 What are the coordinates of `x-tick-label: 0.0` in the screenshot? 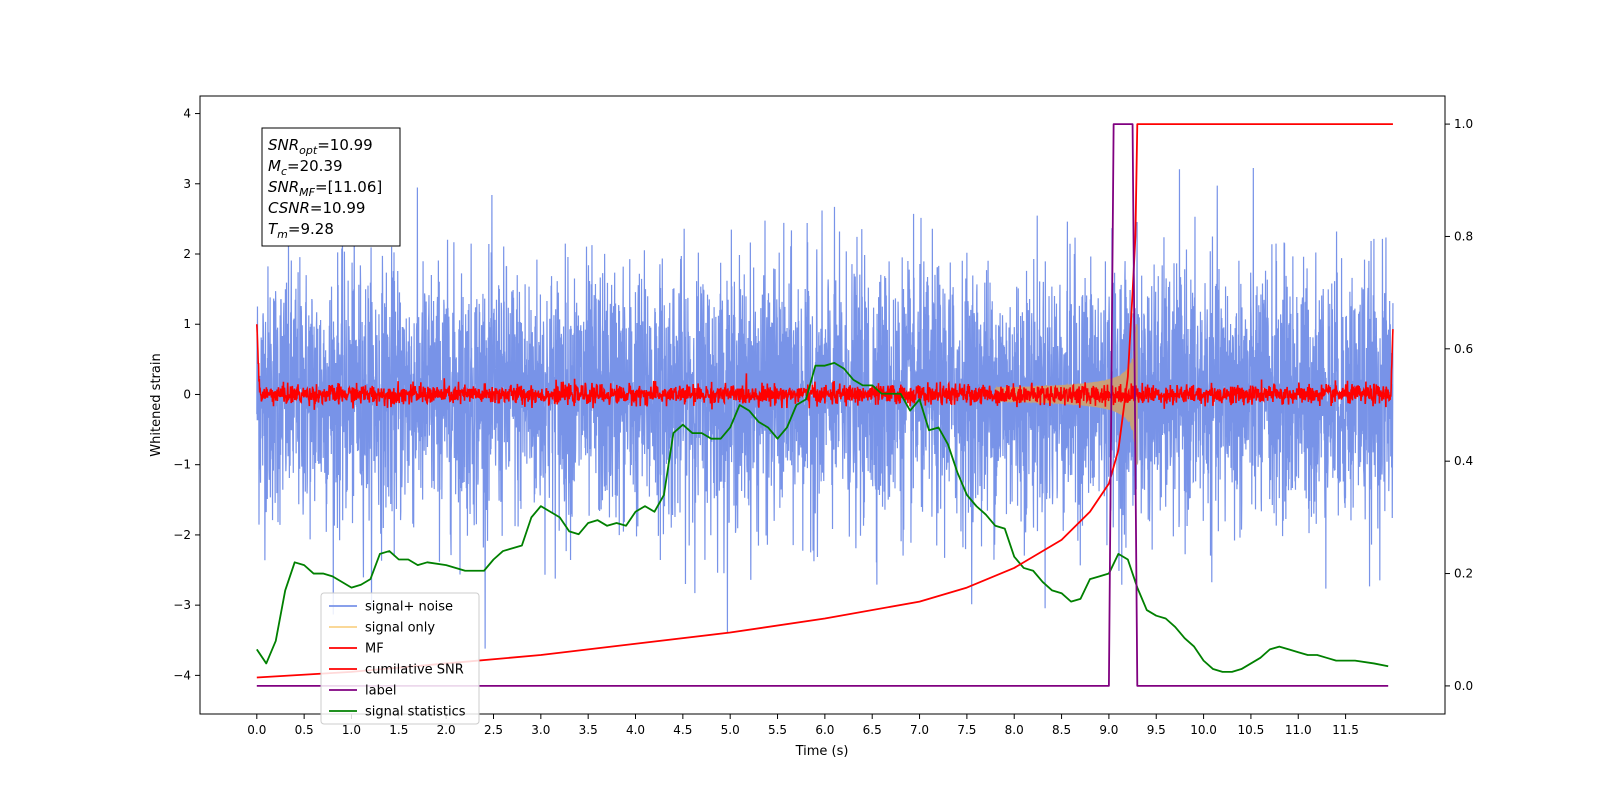 It's located at (256, 730).